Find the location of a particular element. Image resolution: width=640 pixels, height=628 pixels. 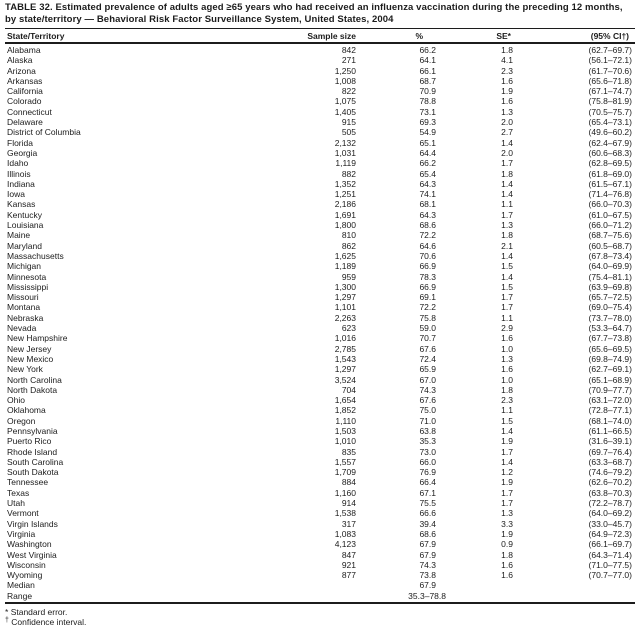

table-row: Oklahoma 1,852 75.0 1.1 (72.8–77.1) is located at coordinates (320, 410).